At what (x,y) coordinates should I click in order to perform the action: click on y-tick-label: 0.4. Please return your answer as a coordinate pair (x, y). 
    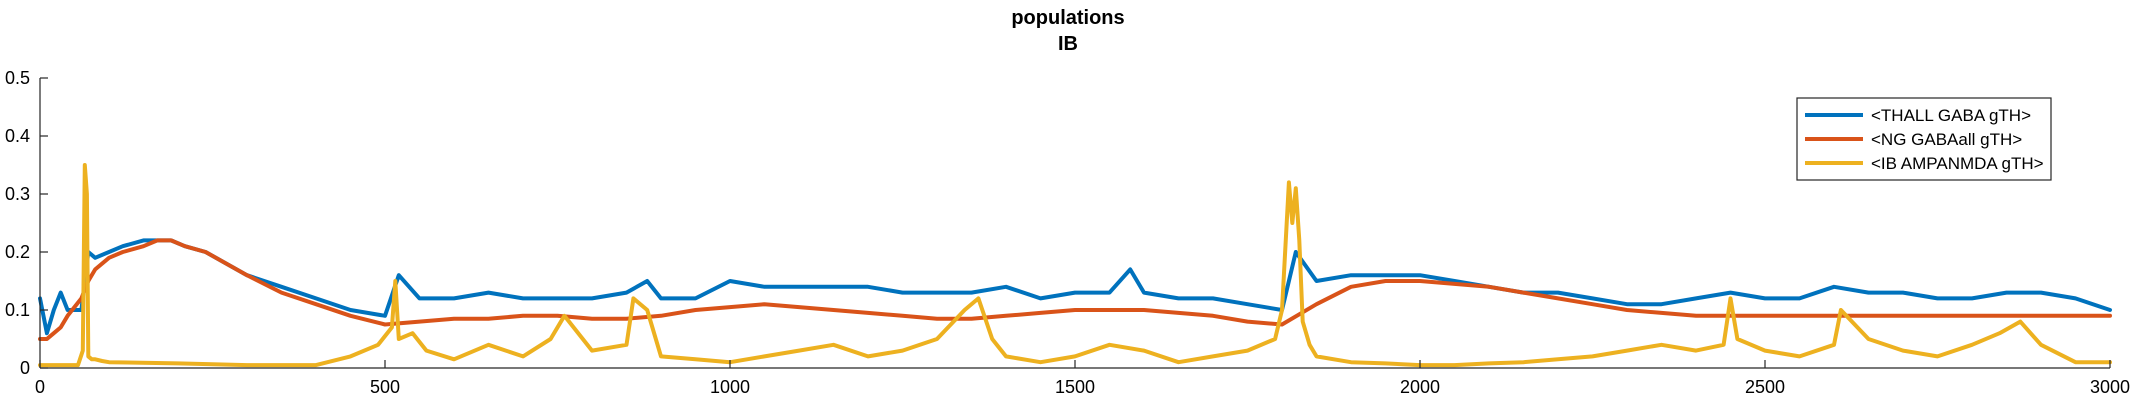
    Looking at the image, I should click on (17, 136).